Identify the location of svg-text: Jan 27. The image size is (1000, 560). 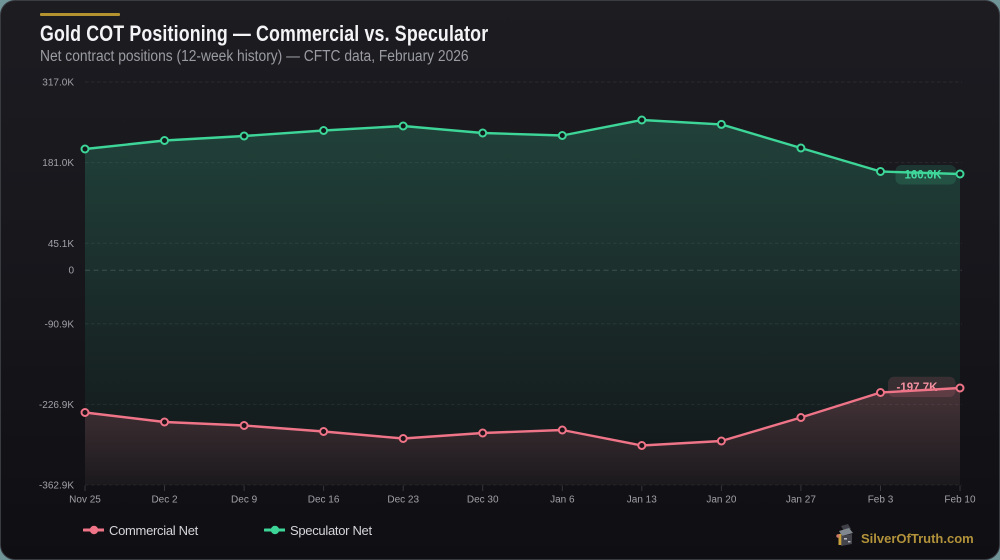
(801, 500).